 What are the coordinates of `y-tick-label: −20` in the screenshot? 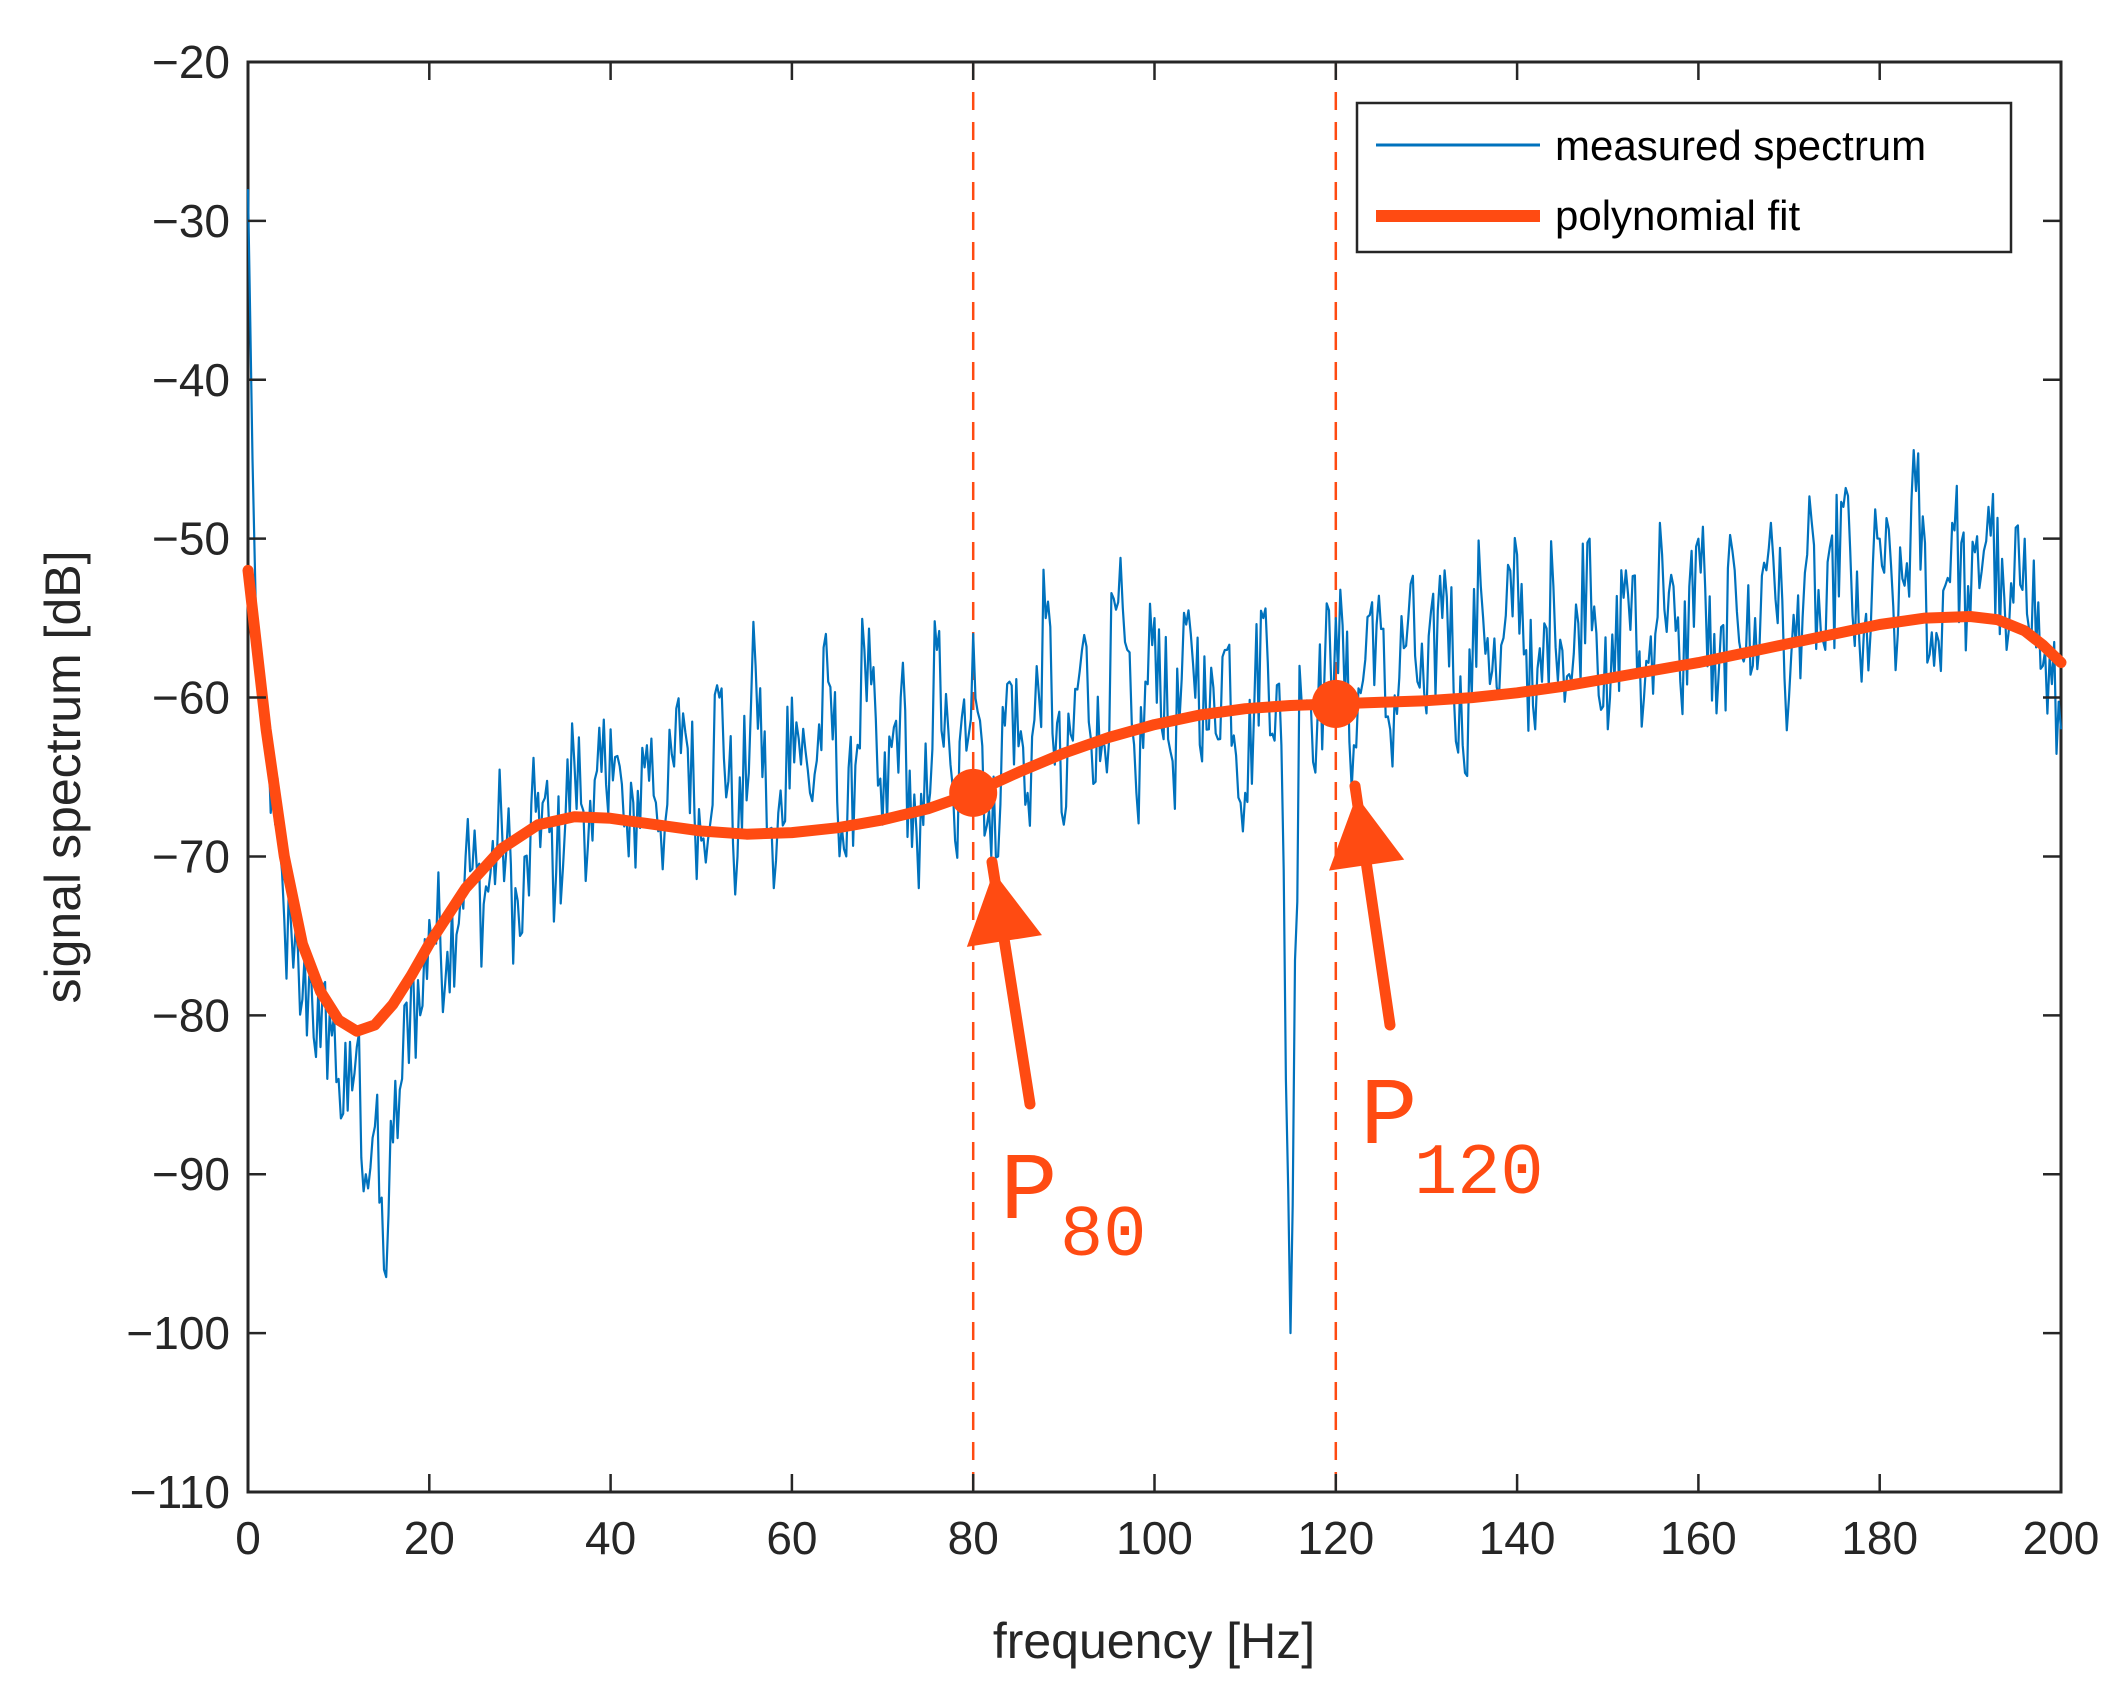 It's located at (191, 62).